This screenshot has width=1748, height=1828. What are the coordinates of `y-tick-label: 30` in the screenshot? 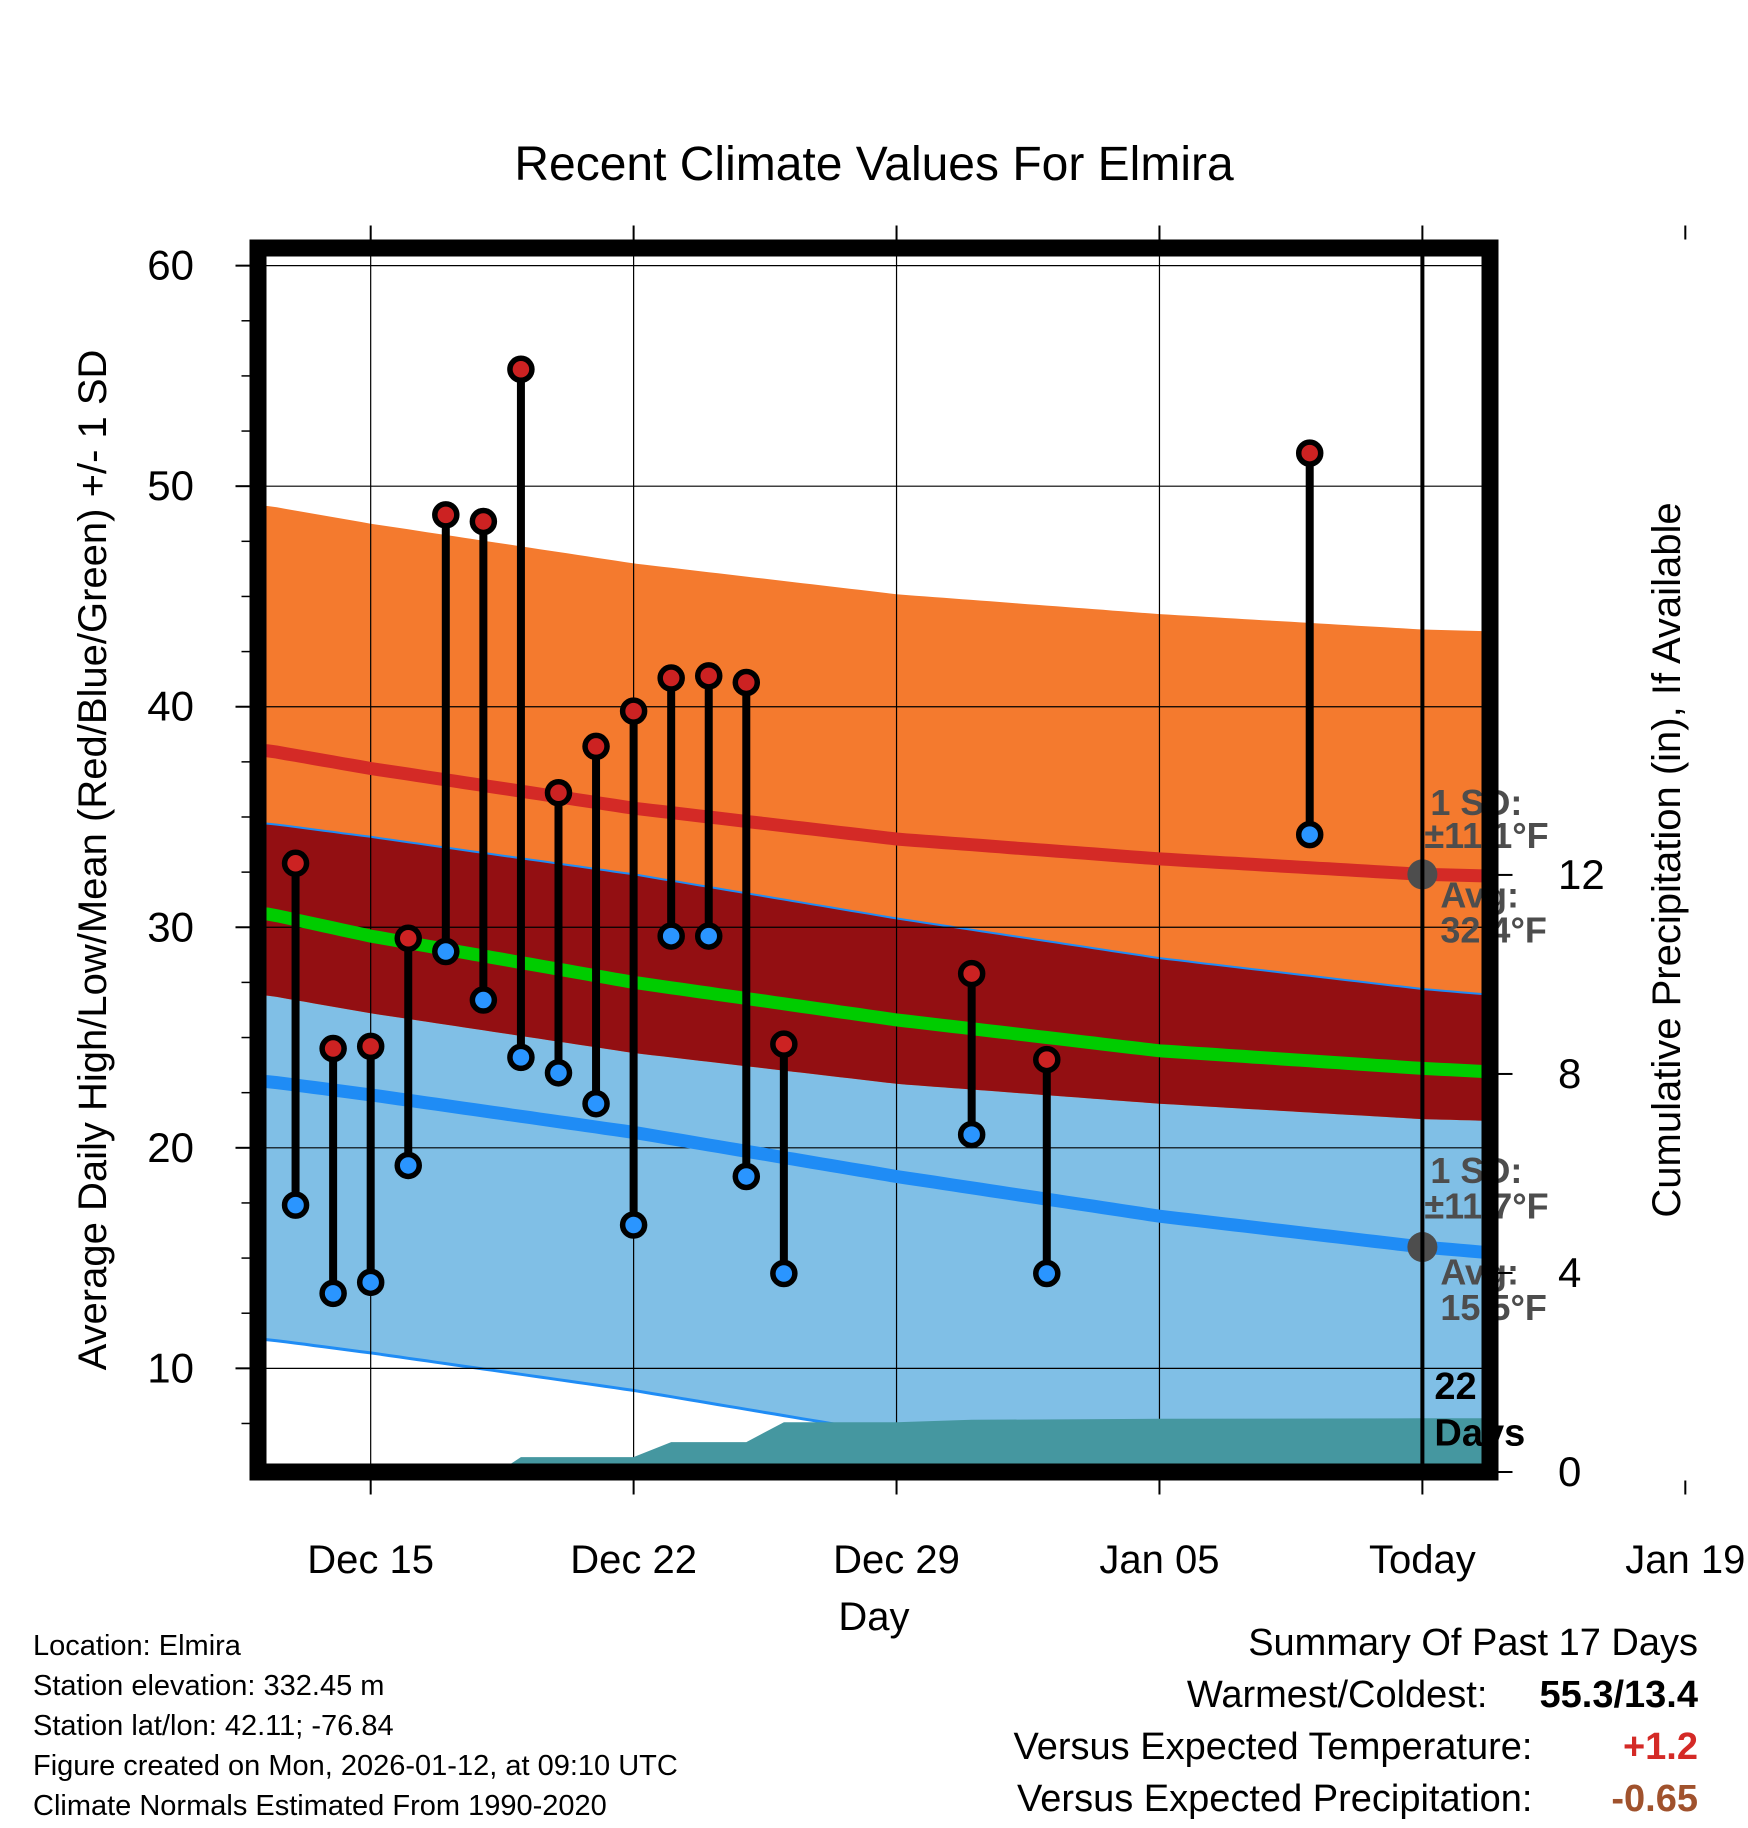 It's located at (170, 926).